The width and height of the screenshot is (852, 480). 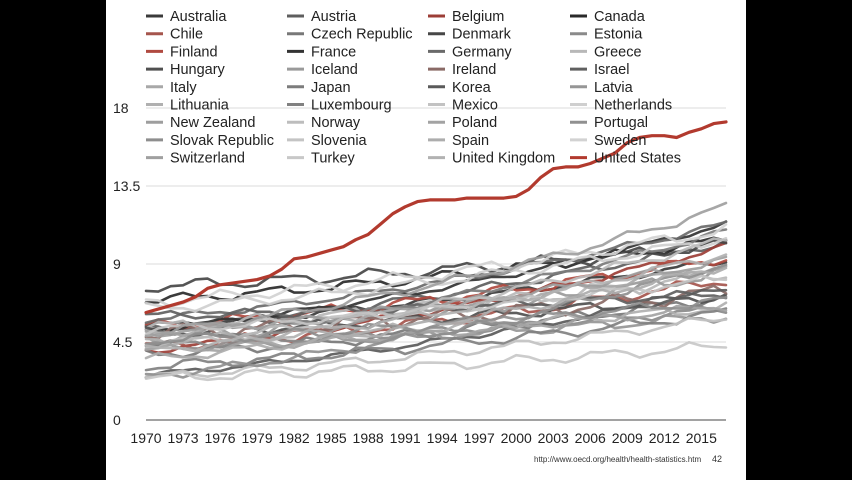 I want to click on legend-label-turkey: Turkey, so click(x=333, y=159).